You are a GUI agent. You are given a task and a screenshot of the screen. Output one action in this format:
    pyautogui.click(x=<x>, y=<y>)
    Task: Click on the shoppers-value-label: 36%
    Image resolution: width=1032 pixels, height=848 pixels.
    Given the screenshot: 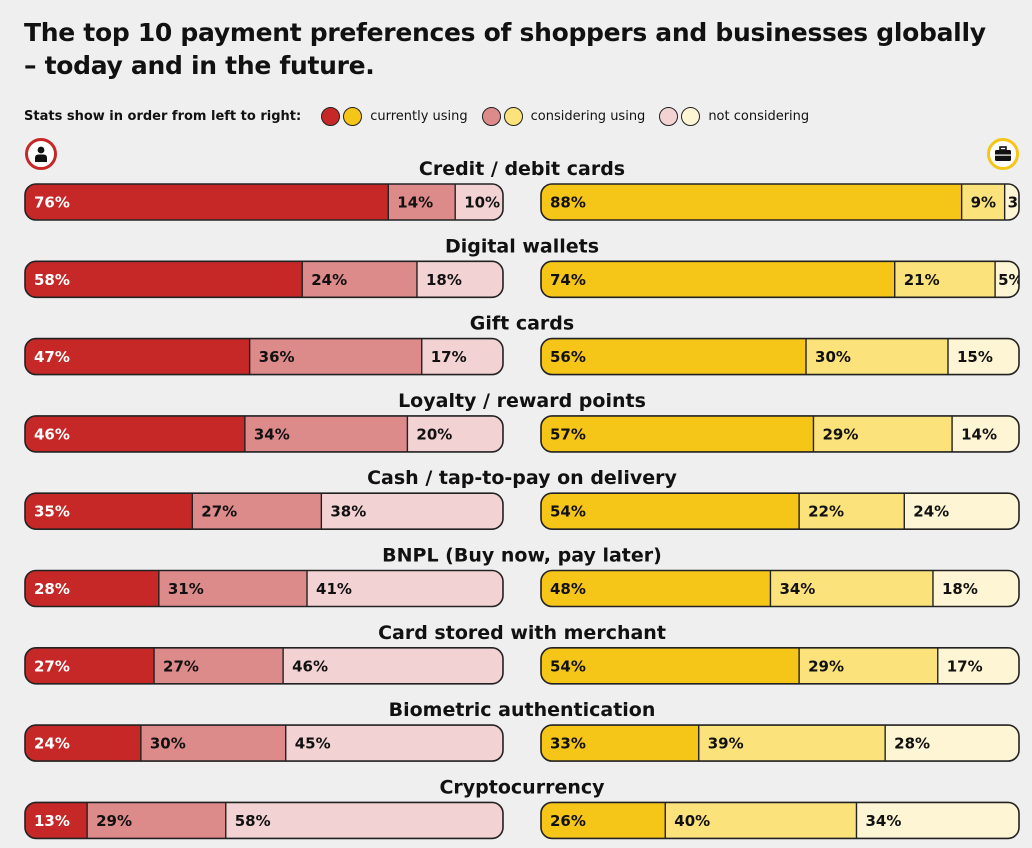 What is the action you would take?
    pyautogui.click(x=277, y=357)
    